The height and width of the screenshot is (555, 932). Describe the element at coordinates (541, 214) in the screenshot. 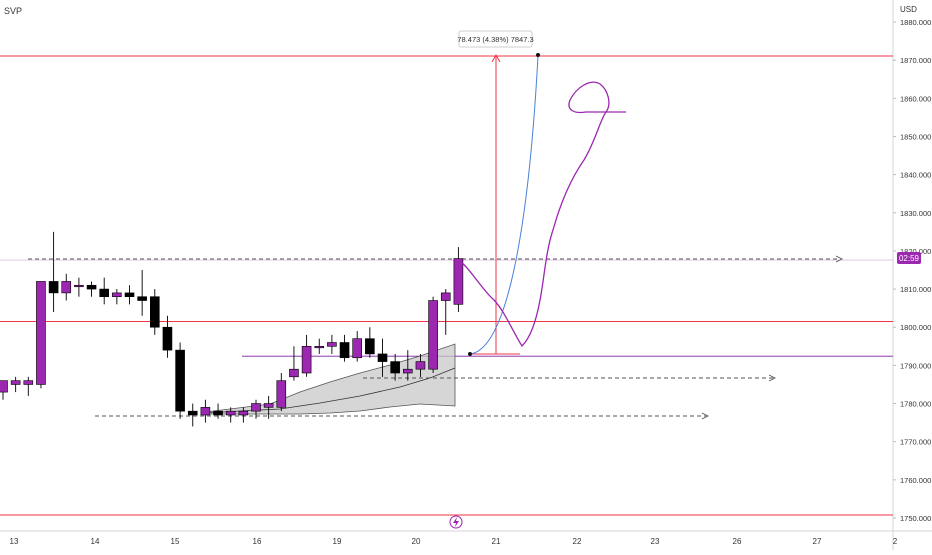

I see `freehand-drawing` at that location.